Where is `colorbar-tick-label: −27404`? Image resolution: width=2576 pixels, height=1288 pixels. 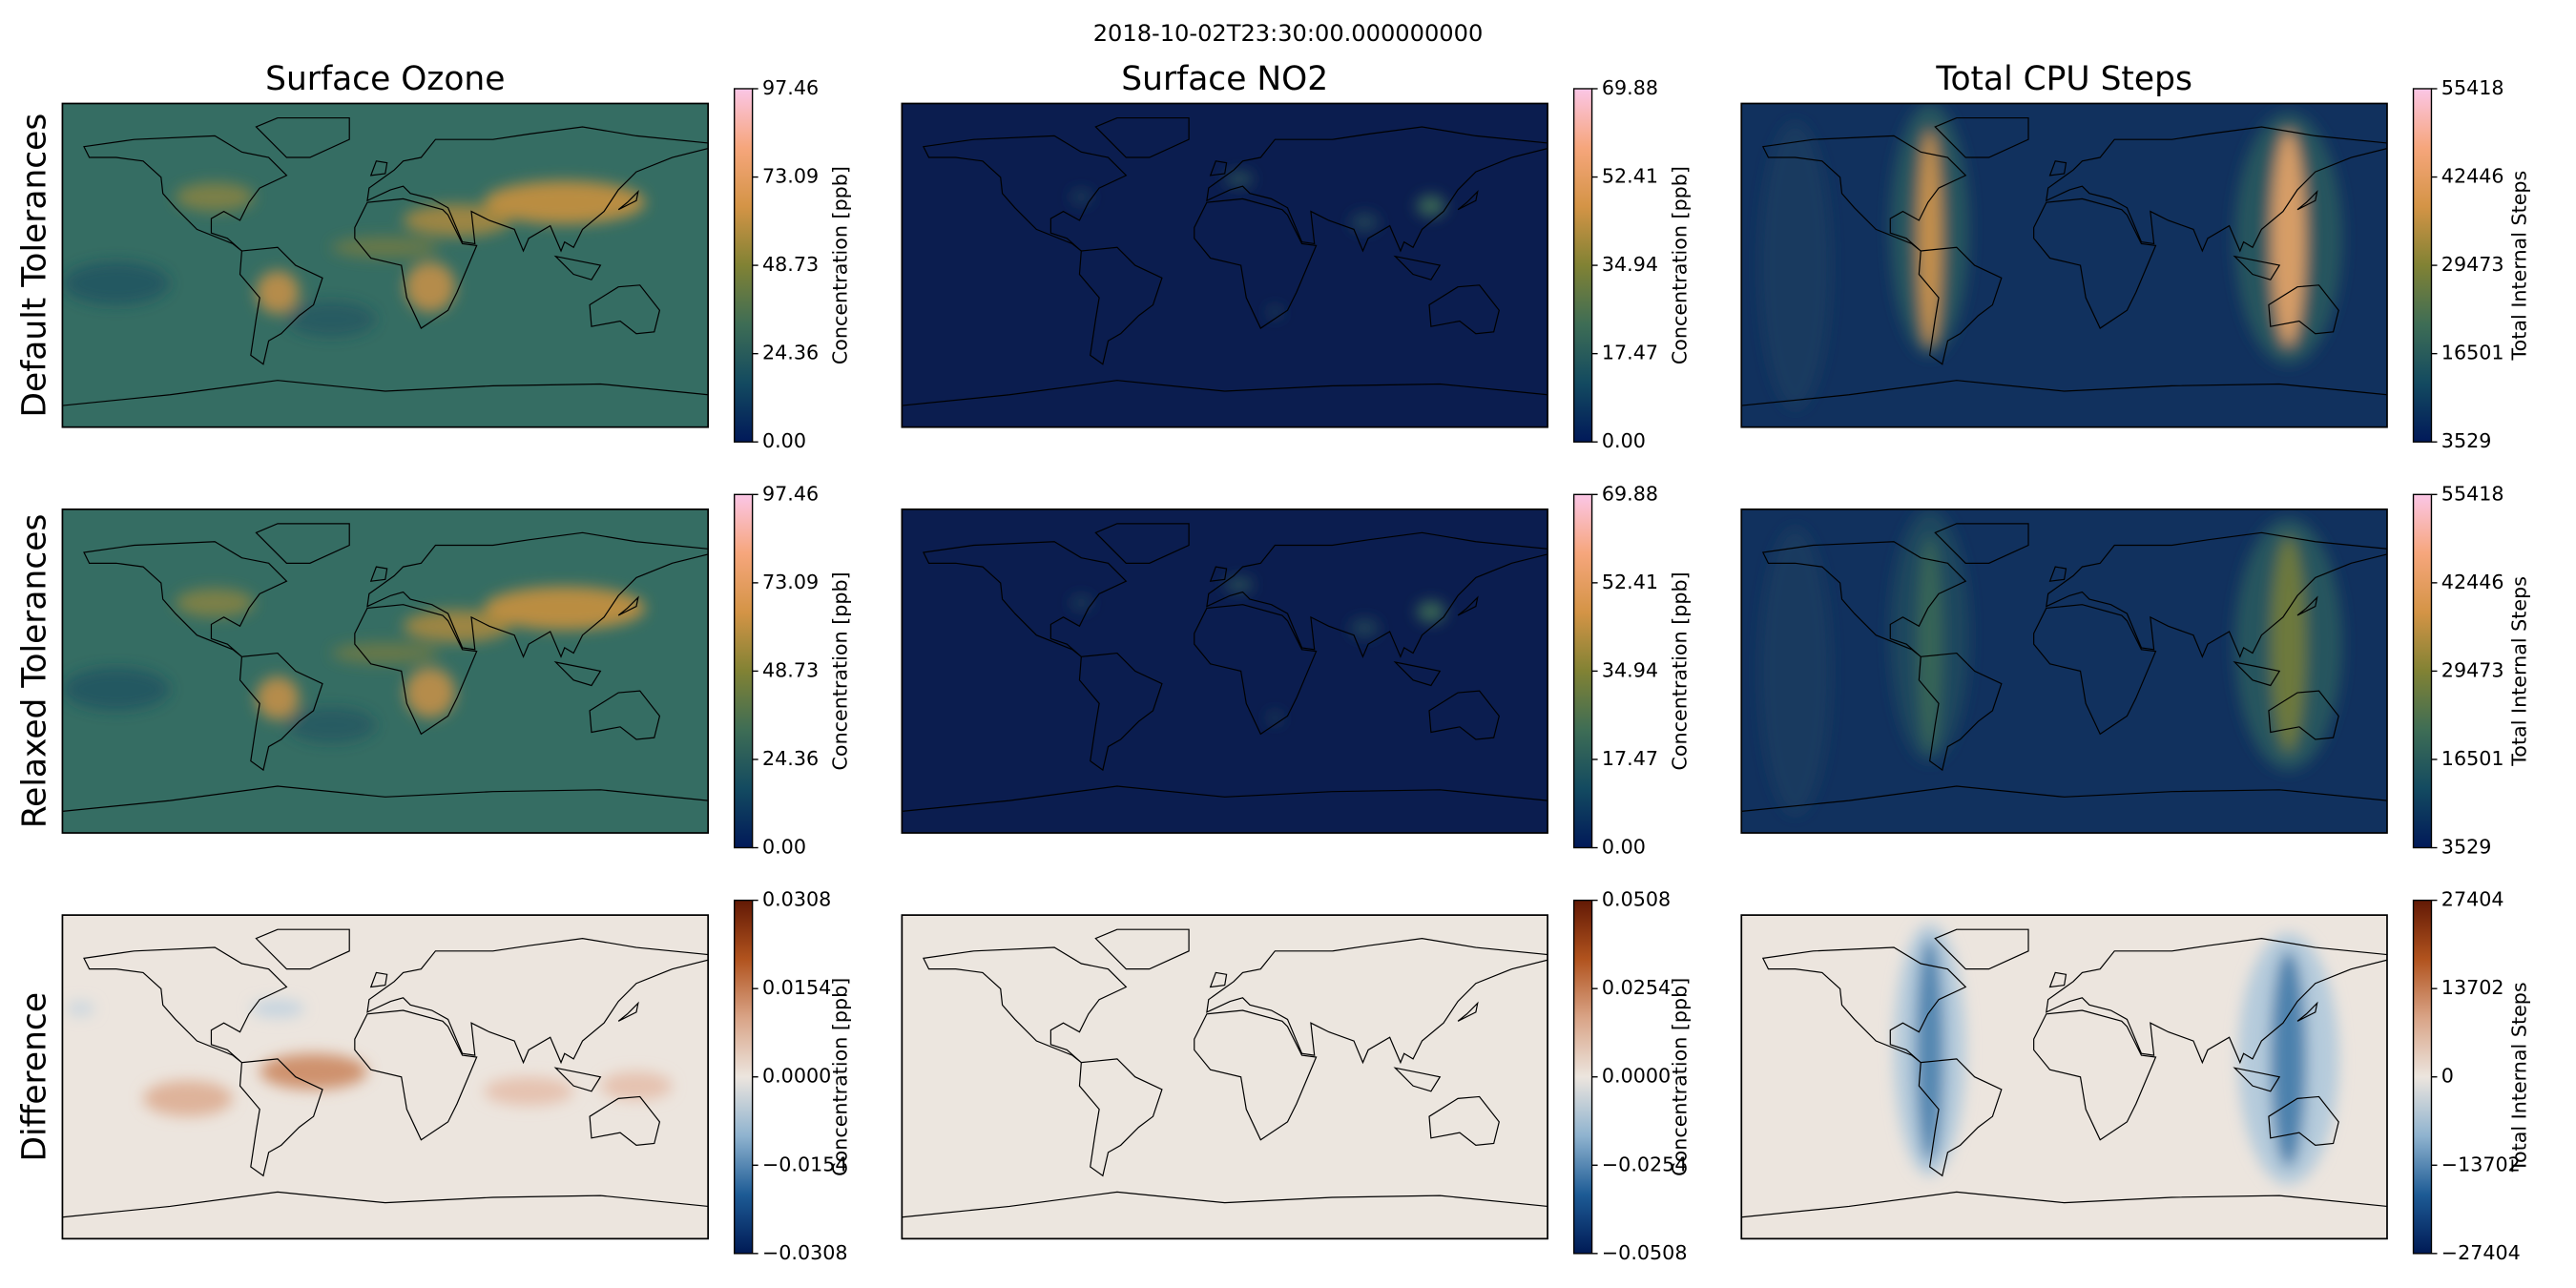 colorbar-tick-label: −27404 is located at coordinates (2481, 1252).